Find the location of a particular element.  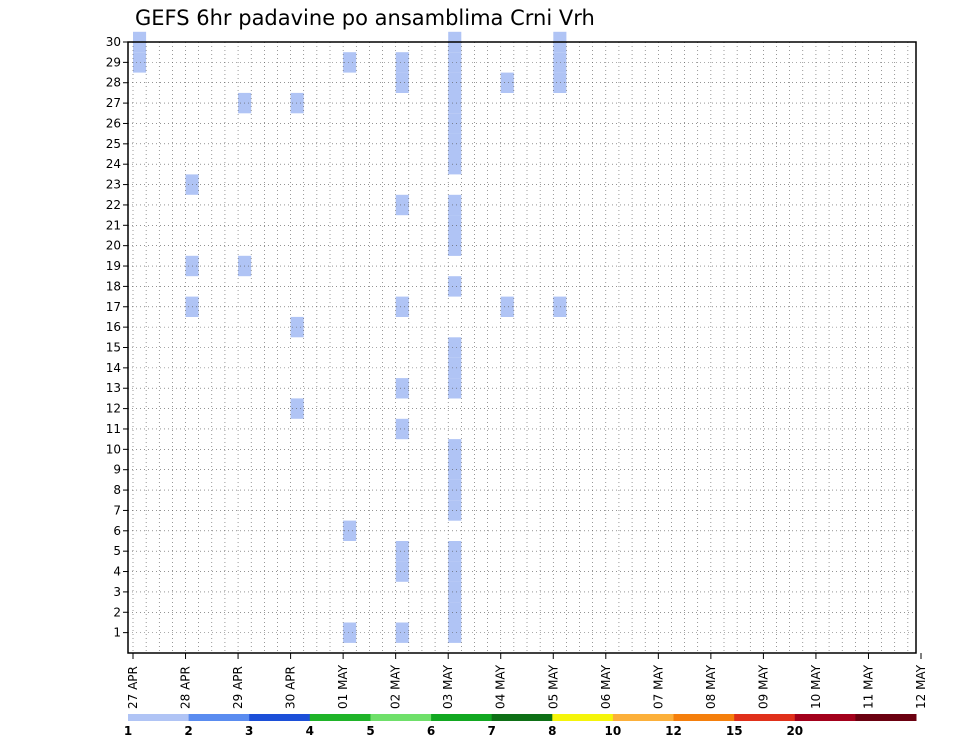

y-tick-label: 22 is located at coordinates (113, 205).